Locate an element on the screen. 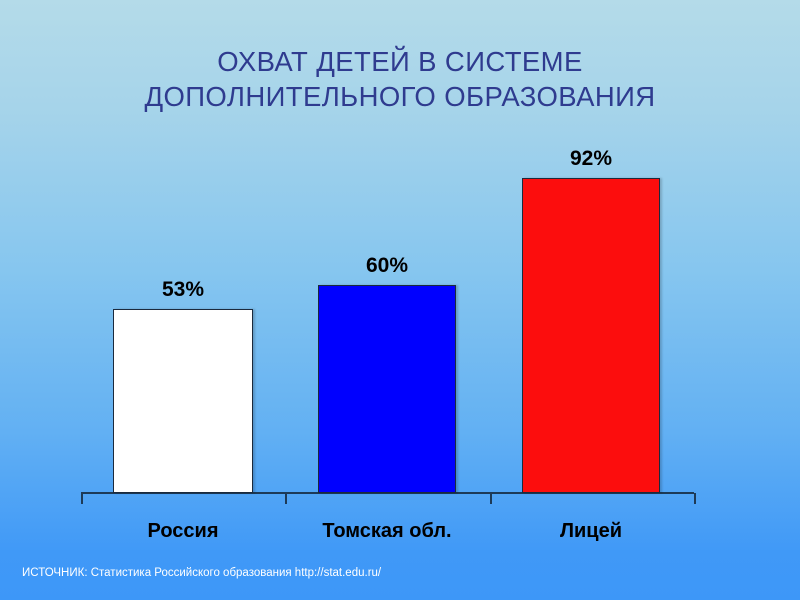  bar-category-label-russia: Россия is located at coordinates (183, 531).